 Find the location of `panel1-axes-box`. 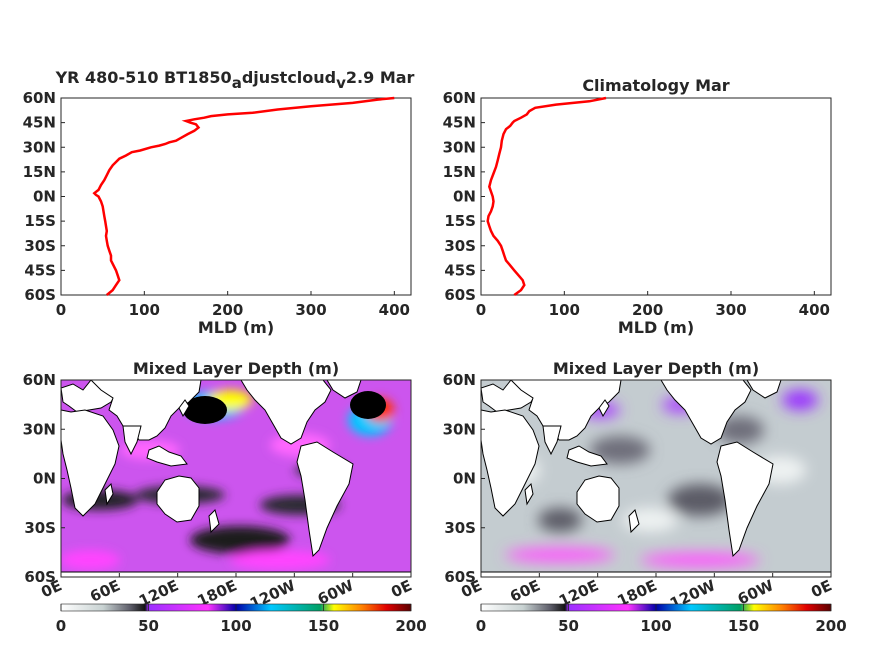

panel1-axes-box is located at coordinates (236, 196).